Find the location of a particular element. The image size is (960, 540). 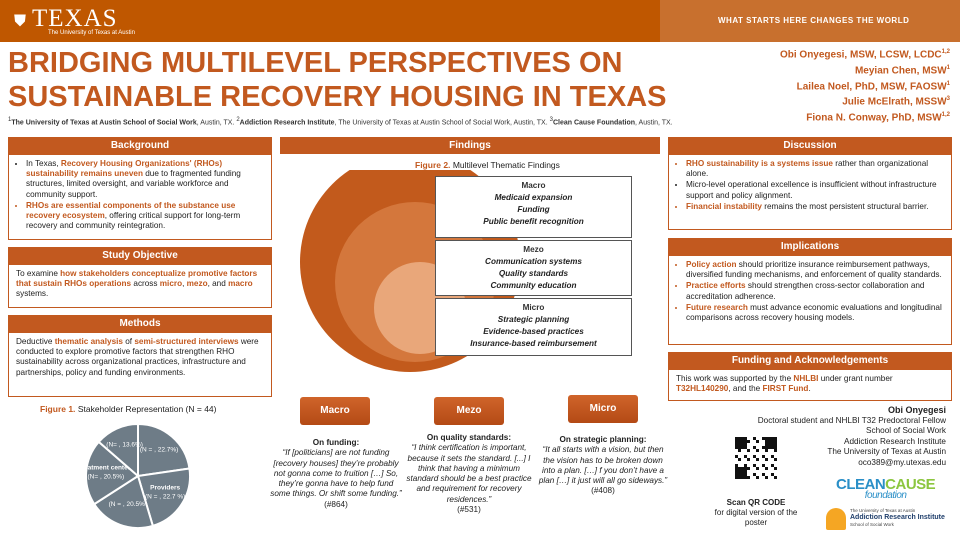

theme: Insurance-based reimbursement is located at coordinates (533, 343).